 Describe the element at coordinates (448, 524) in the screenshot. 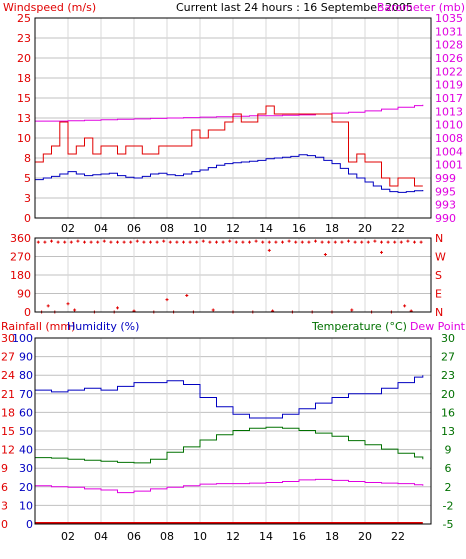

I see `temperature-tick-label: -5` at that location.